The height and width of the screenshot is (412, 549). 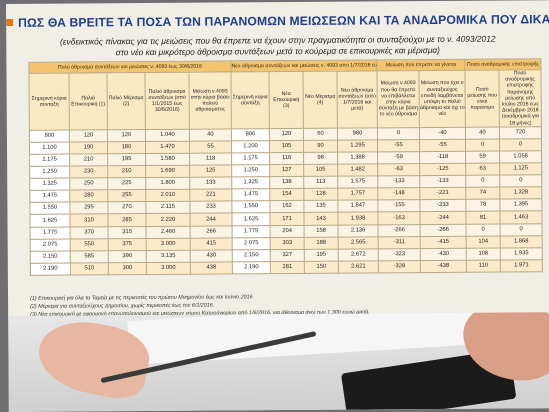 I want to click on table-cell: 800, so click(x=250, y=134).